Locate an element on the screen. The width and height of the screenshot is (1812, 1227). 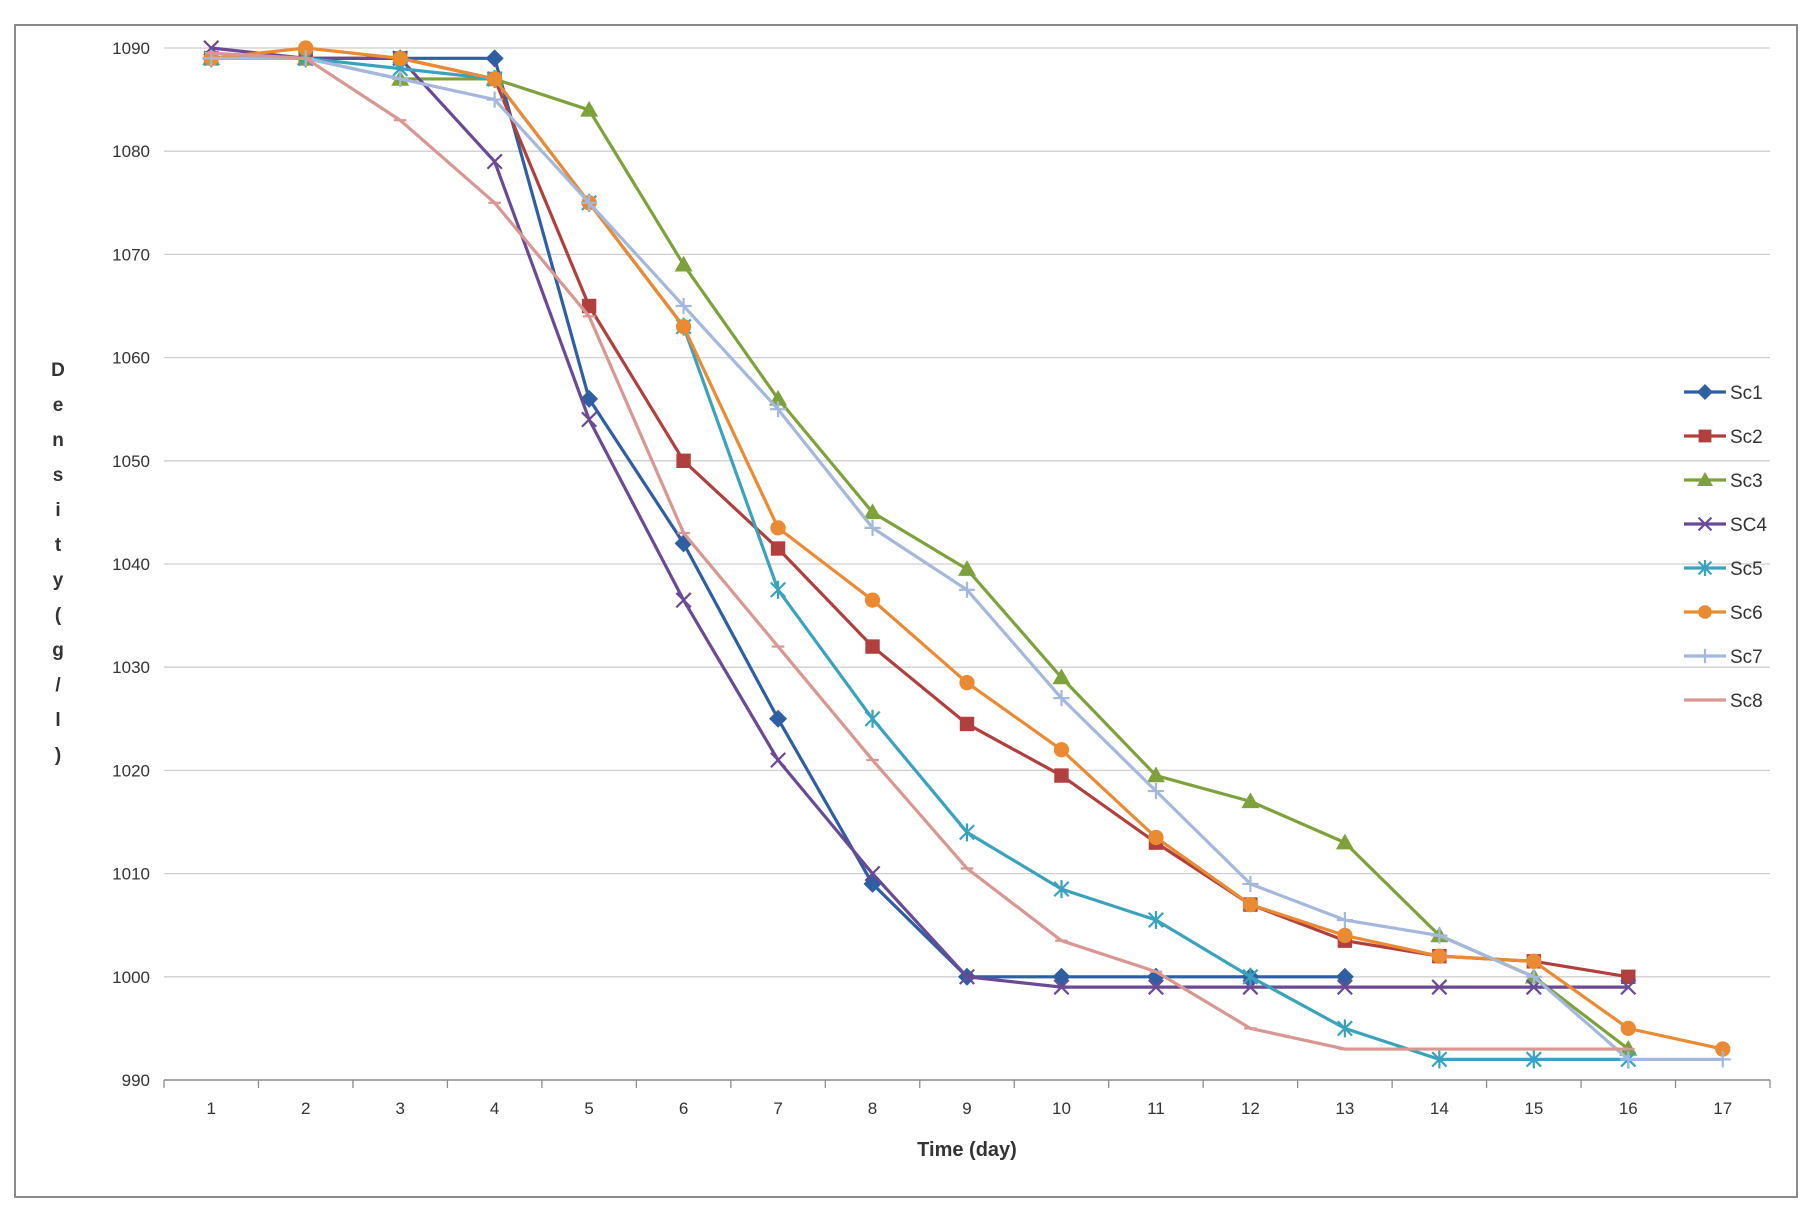
legend-label: Sc1 is located at coordinates (1746, 393).